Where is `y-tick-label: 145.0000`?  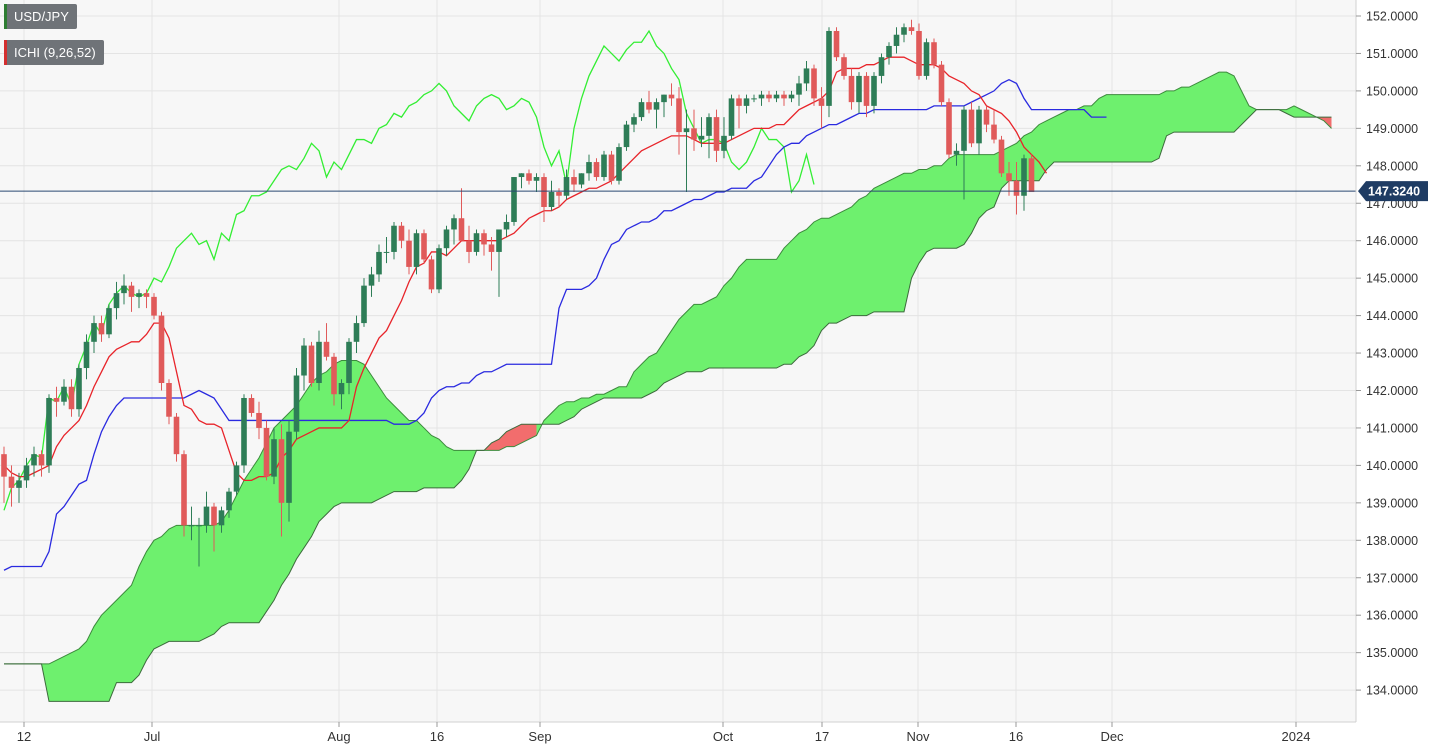
y-tick-label: 145.0000 is located at coordinates (1392, 279).